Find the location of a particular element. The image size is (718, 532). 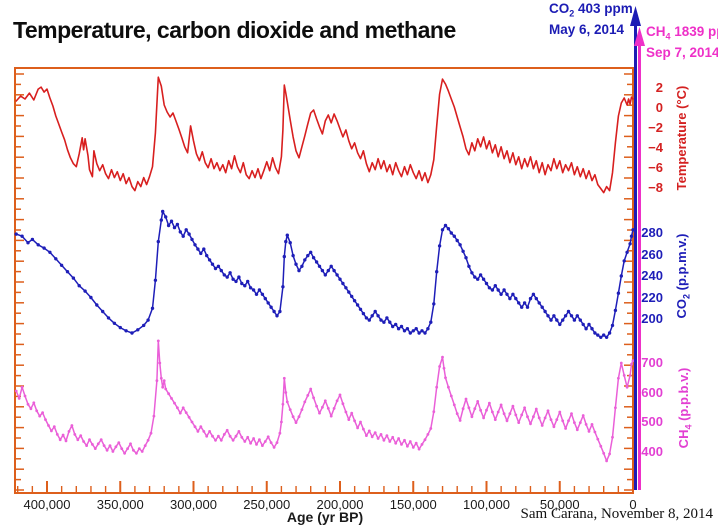

chart-title: Temperature, carbon dioxide and methane is located at coordinates (234, 30).